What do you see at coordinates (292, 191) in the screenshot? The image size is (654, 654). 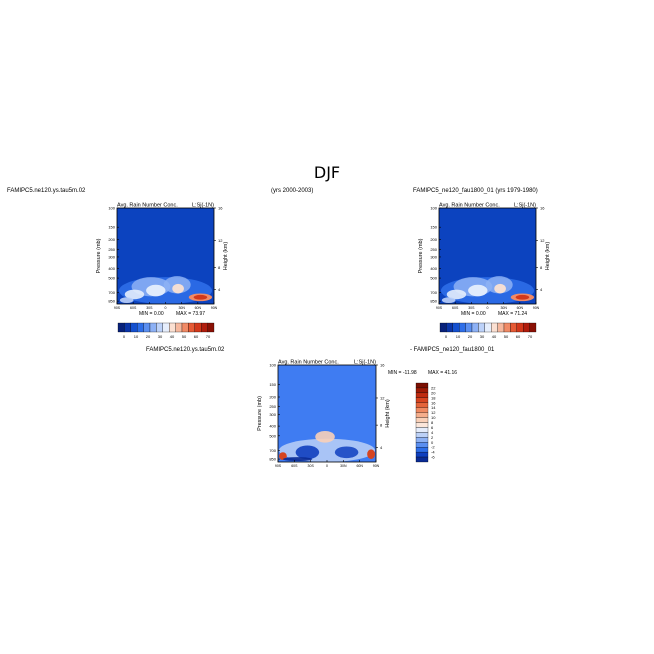 I see `top-center-years-label: (yrs 2000-2003)` at bounding box center [292, 191].